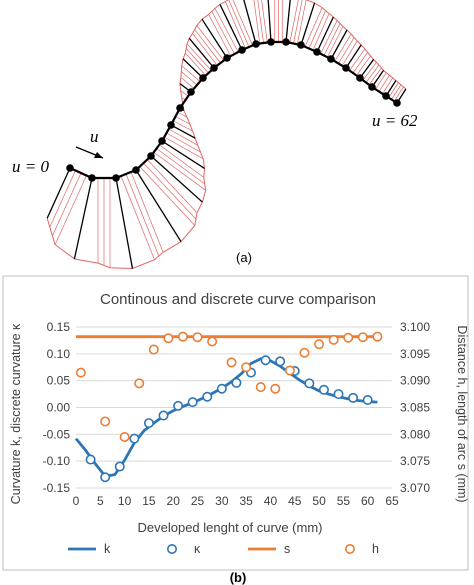 This screenshot has height=585, width=474. I want to click on end-label: u = 62, so click(395, 120).